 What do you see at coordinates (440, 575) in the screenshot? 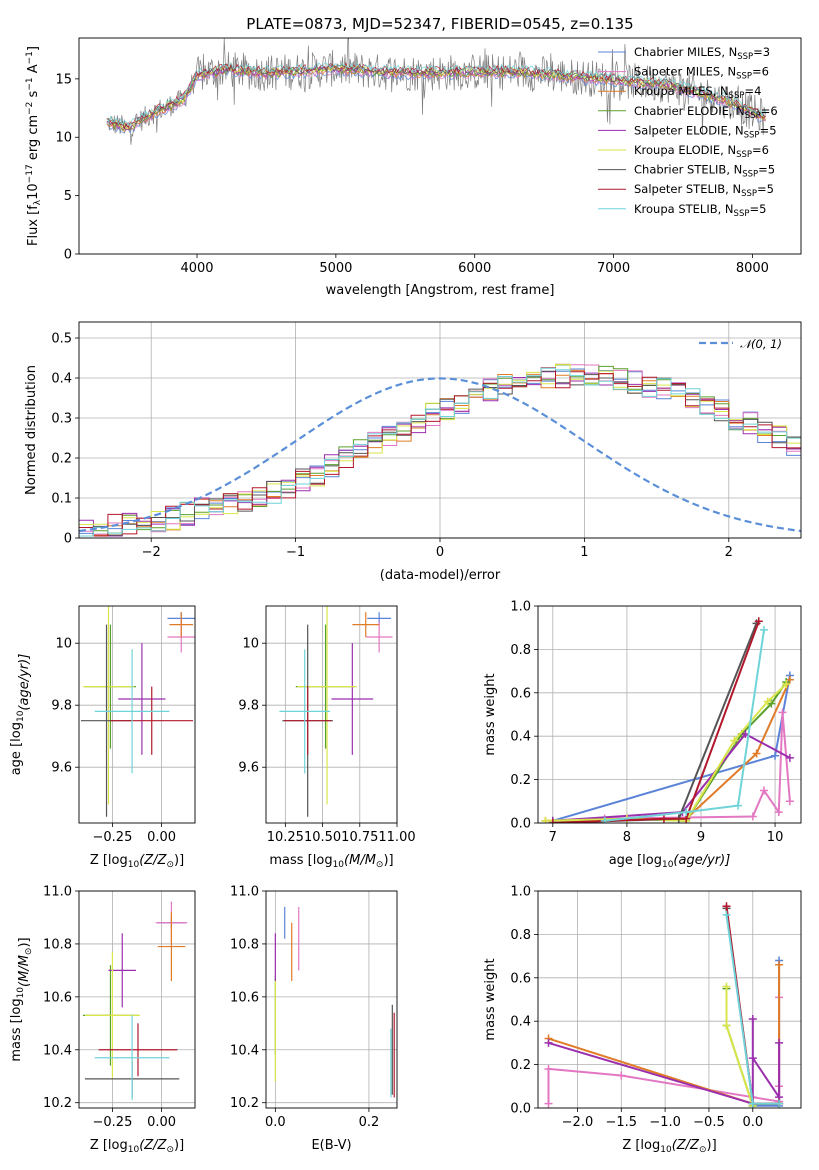
I see `residuals-xlabel-main: (data-model)/error` at bounding box center [440, 575].